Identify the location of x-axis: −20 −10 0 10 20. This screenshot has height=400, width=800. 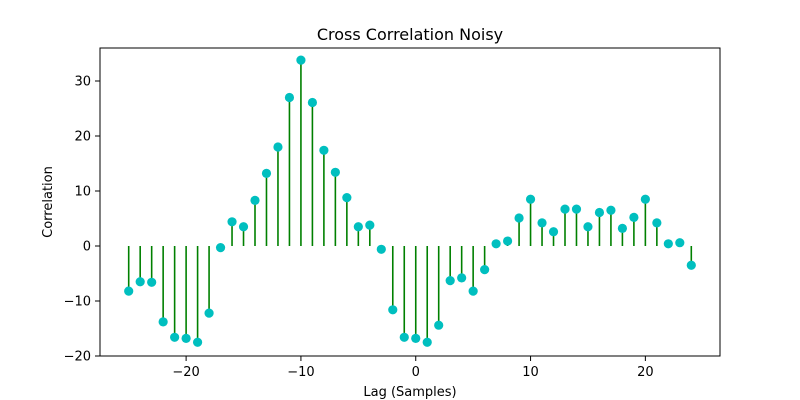
(413, 368).